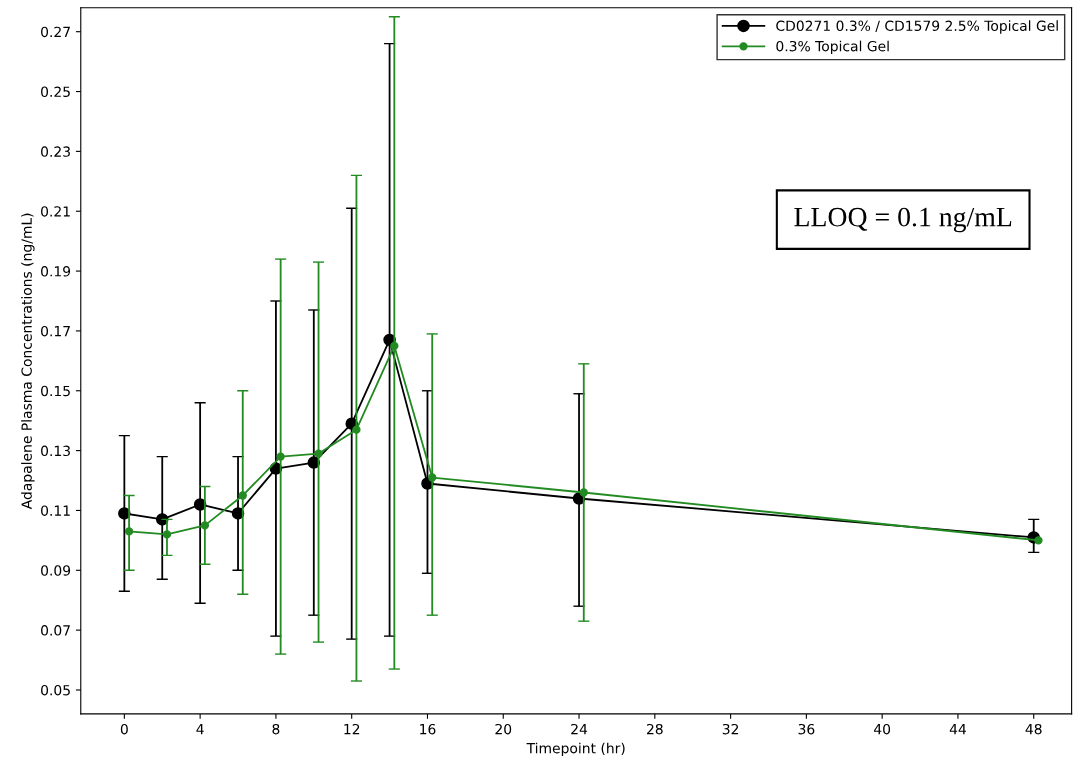 This screenshot has width=1077, height=776. What do you see at coordinates (352, 729) in the screenshot?
I see `x-tick-label: 12` at bounding box center [352, 729].